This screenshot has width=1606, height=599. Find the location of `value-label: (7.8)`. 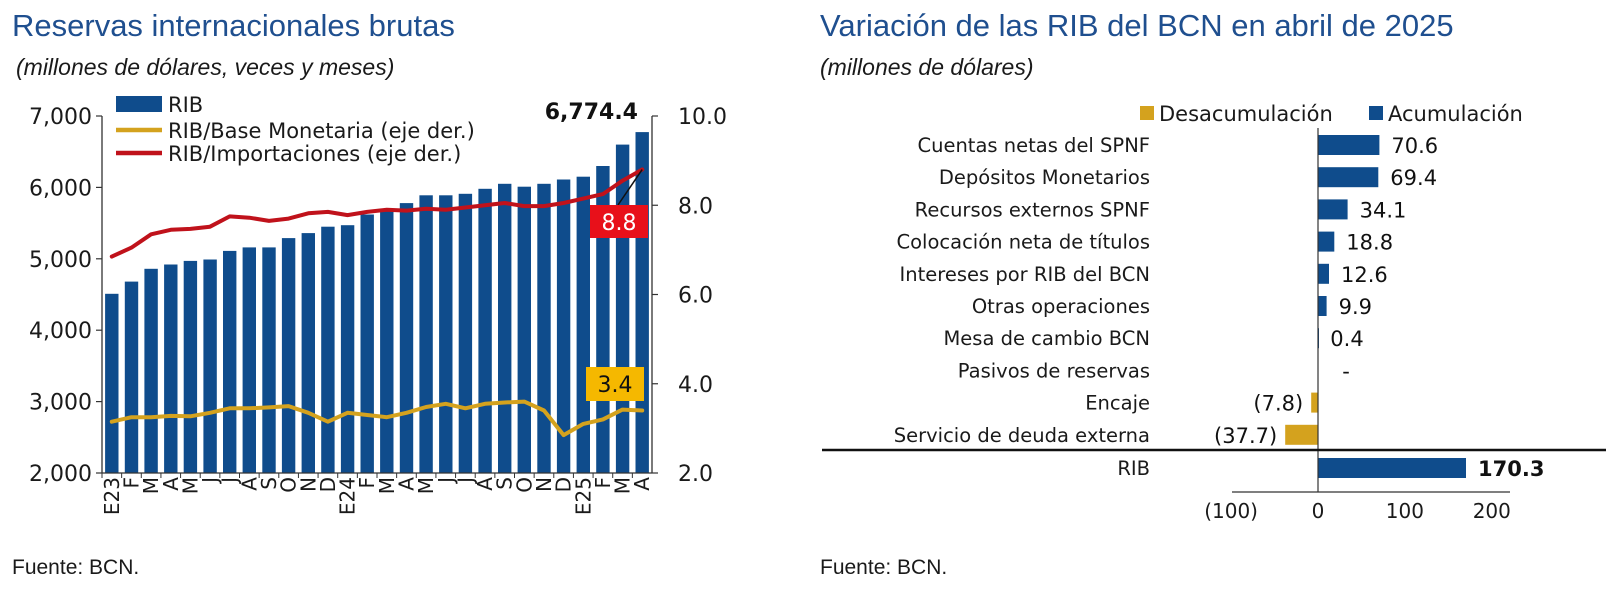

value-label: (7.8) is located at coordinates (1278, 404).